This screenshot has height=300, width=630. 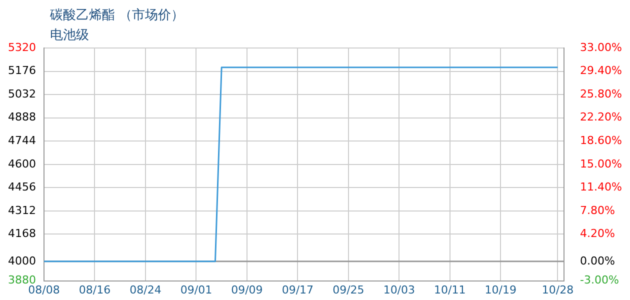 I want to click on y2-tick-label: 18.60%, so click(x=601, y=140).